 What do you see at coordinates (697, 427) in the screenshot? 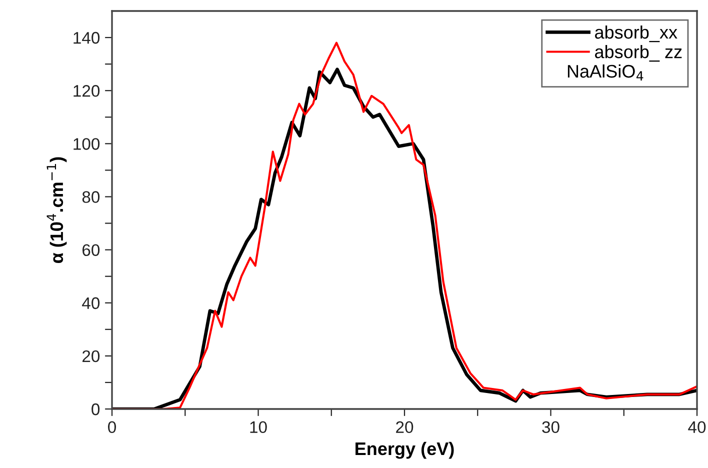
I see `x-tick-label: 40` at bounding box center [697, 427].